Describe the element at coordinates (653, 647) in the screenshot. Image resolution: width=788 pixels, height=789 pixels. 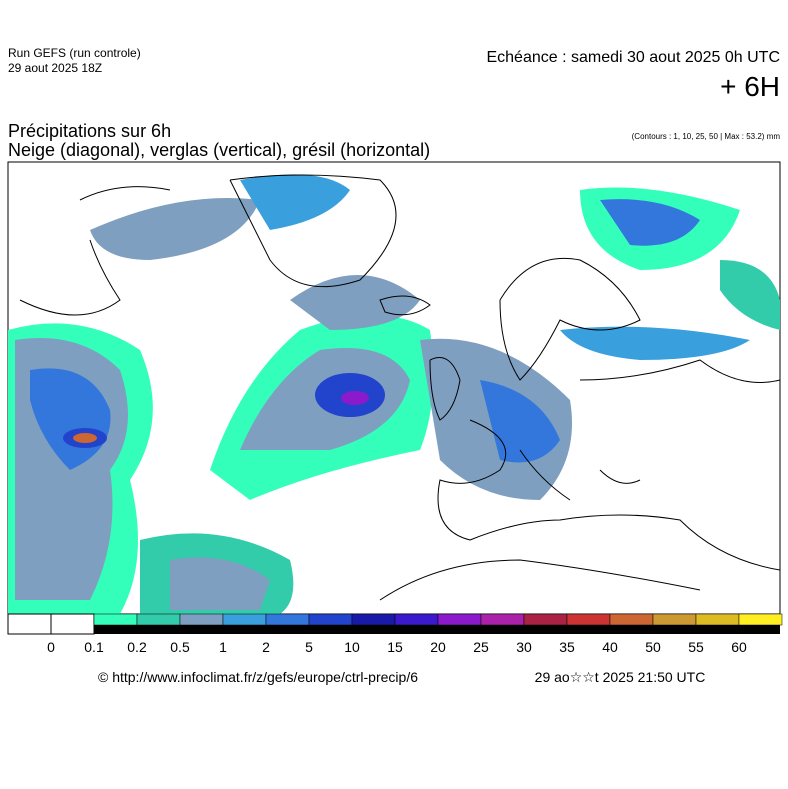
I see `legend-label: 50` at that location.